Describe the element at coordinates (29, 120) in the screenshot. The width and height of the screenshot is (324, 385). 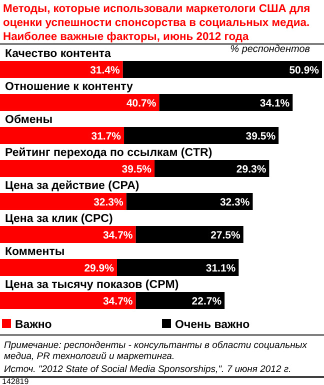
I see `y-tick-label: Обмены` at that location.